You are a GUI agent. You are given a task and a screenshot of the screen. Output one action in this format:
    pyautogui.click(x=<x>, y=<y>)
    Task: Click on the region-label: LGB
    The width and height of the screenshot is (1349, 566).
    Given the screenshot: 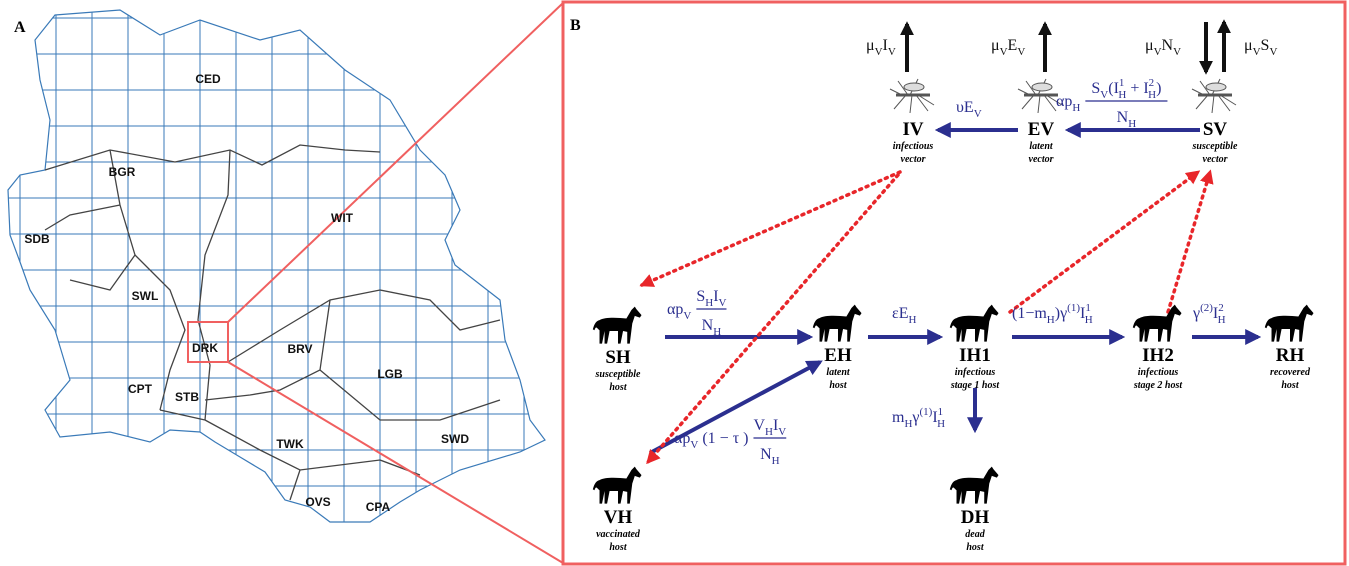 What is the action you would take?
    pyautogui.click(x=390, y=374)
    